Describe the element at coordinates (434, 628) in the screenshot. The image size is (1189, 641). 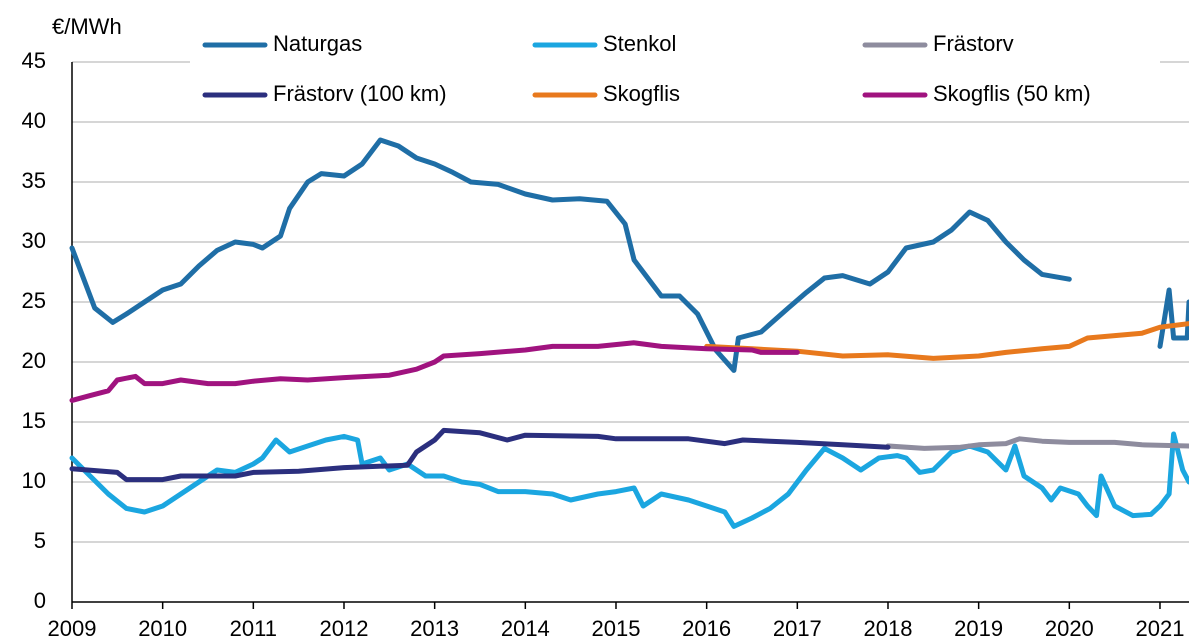
I see `x-tick-label: 2013` at that location.